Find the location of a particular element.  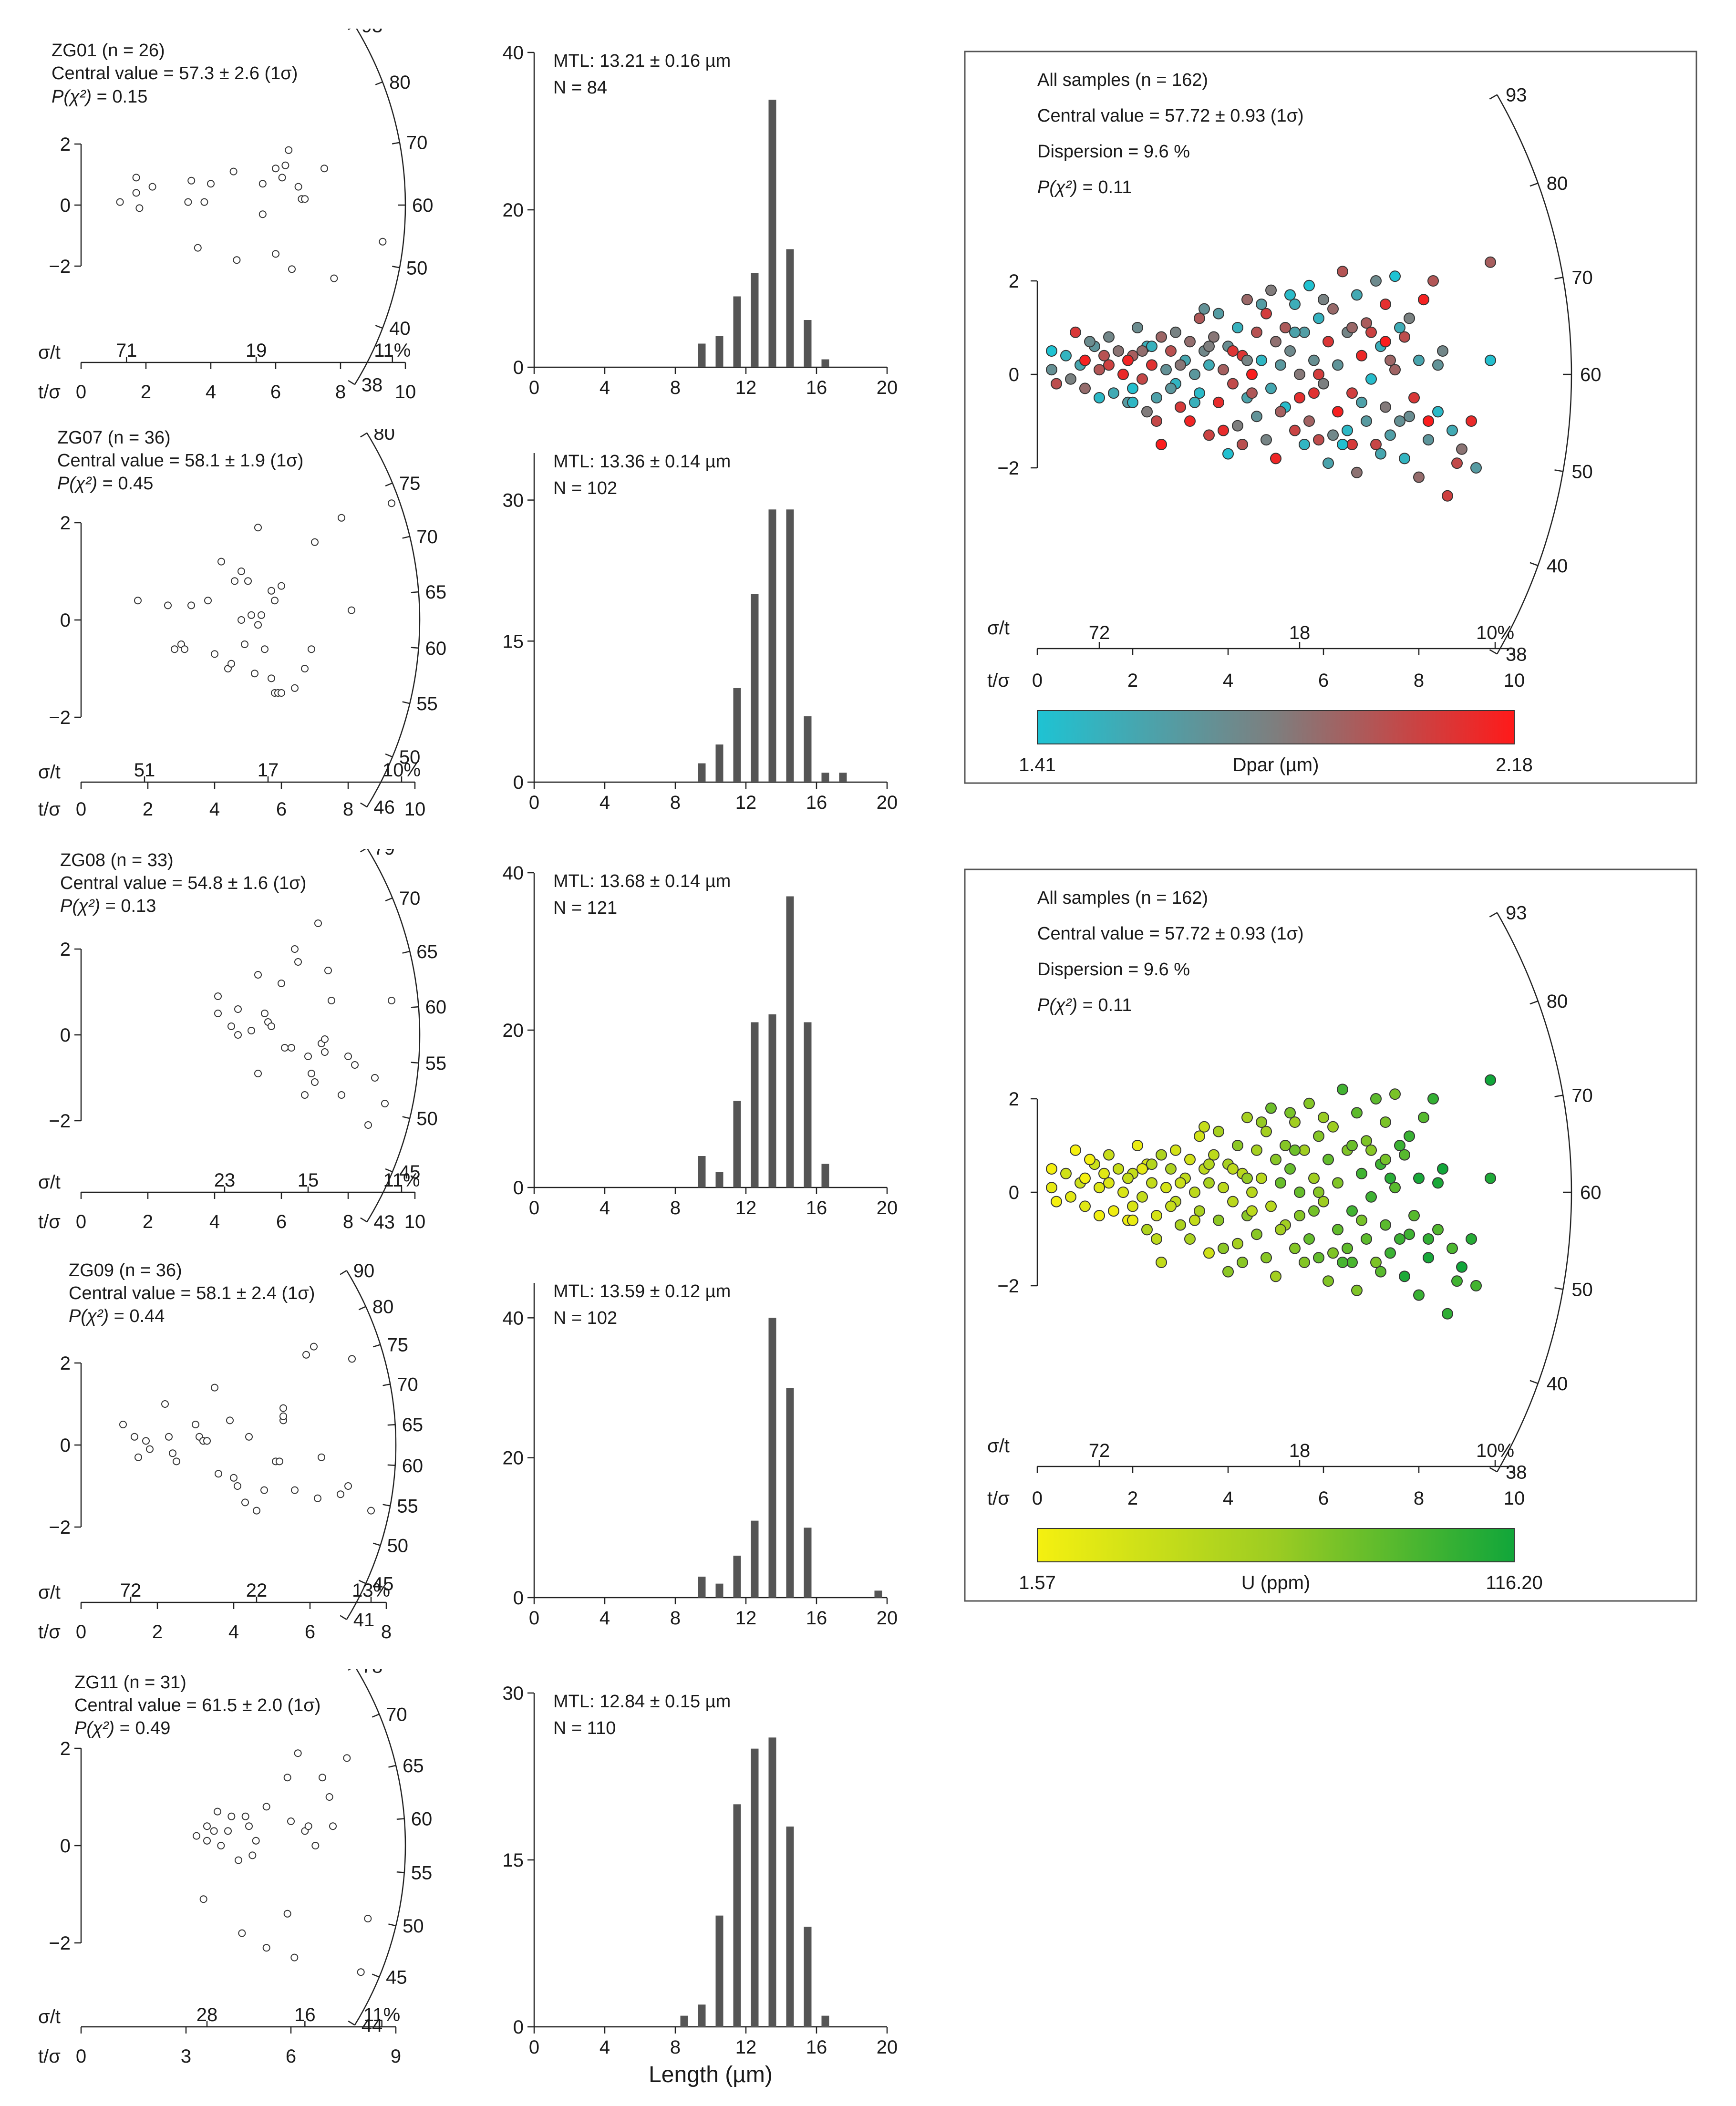

colorbar-max: 116.20 is located at coordinates (1514, 1582).